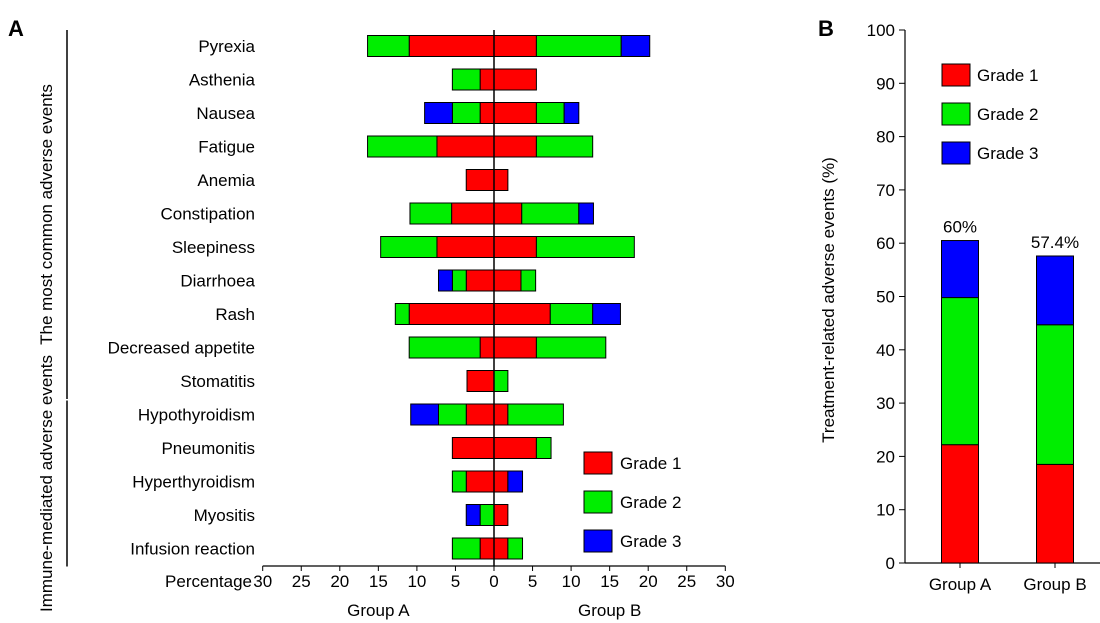 The image size is (1100, 623). Describe the element at coordinates (650, 463) in the screenshot. I see `legend-a-label-grade-1: Grade 1` at that location.